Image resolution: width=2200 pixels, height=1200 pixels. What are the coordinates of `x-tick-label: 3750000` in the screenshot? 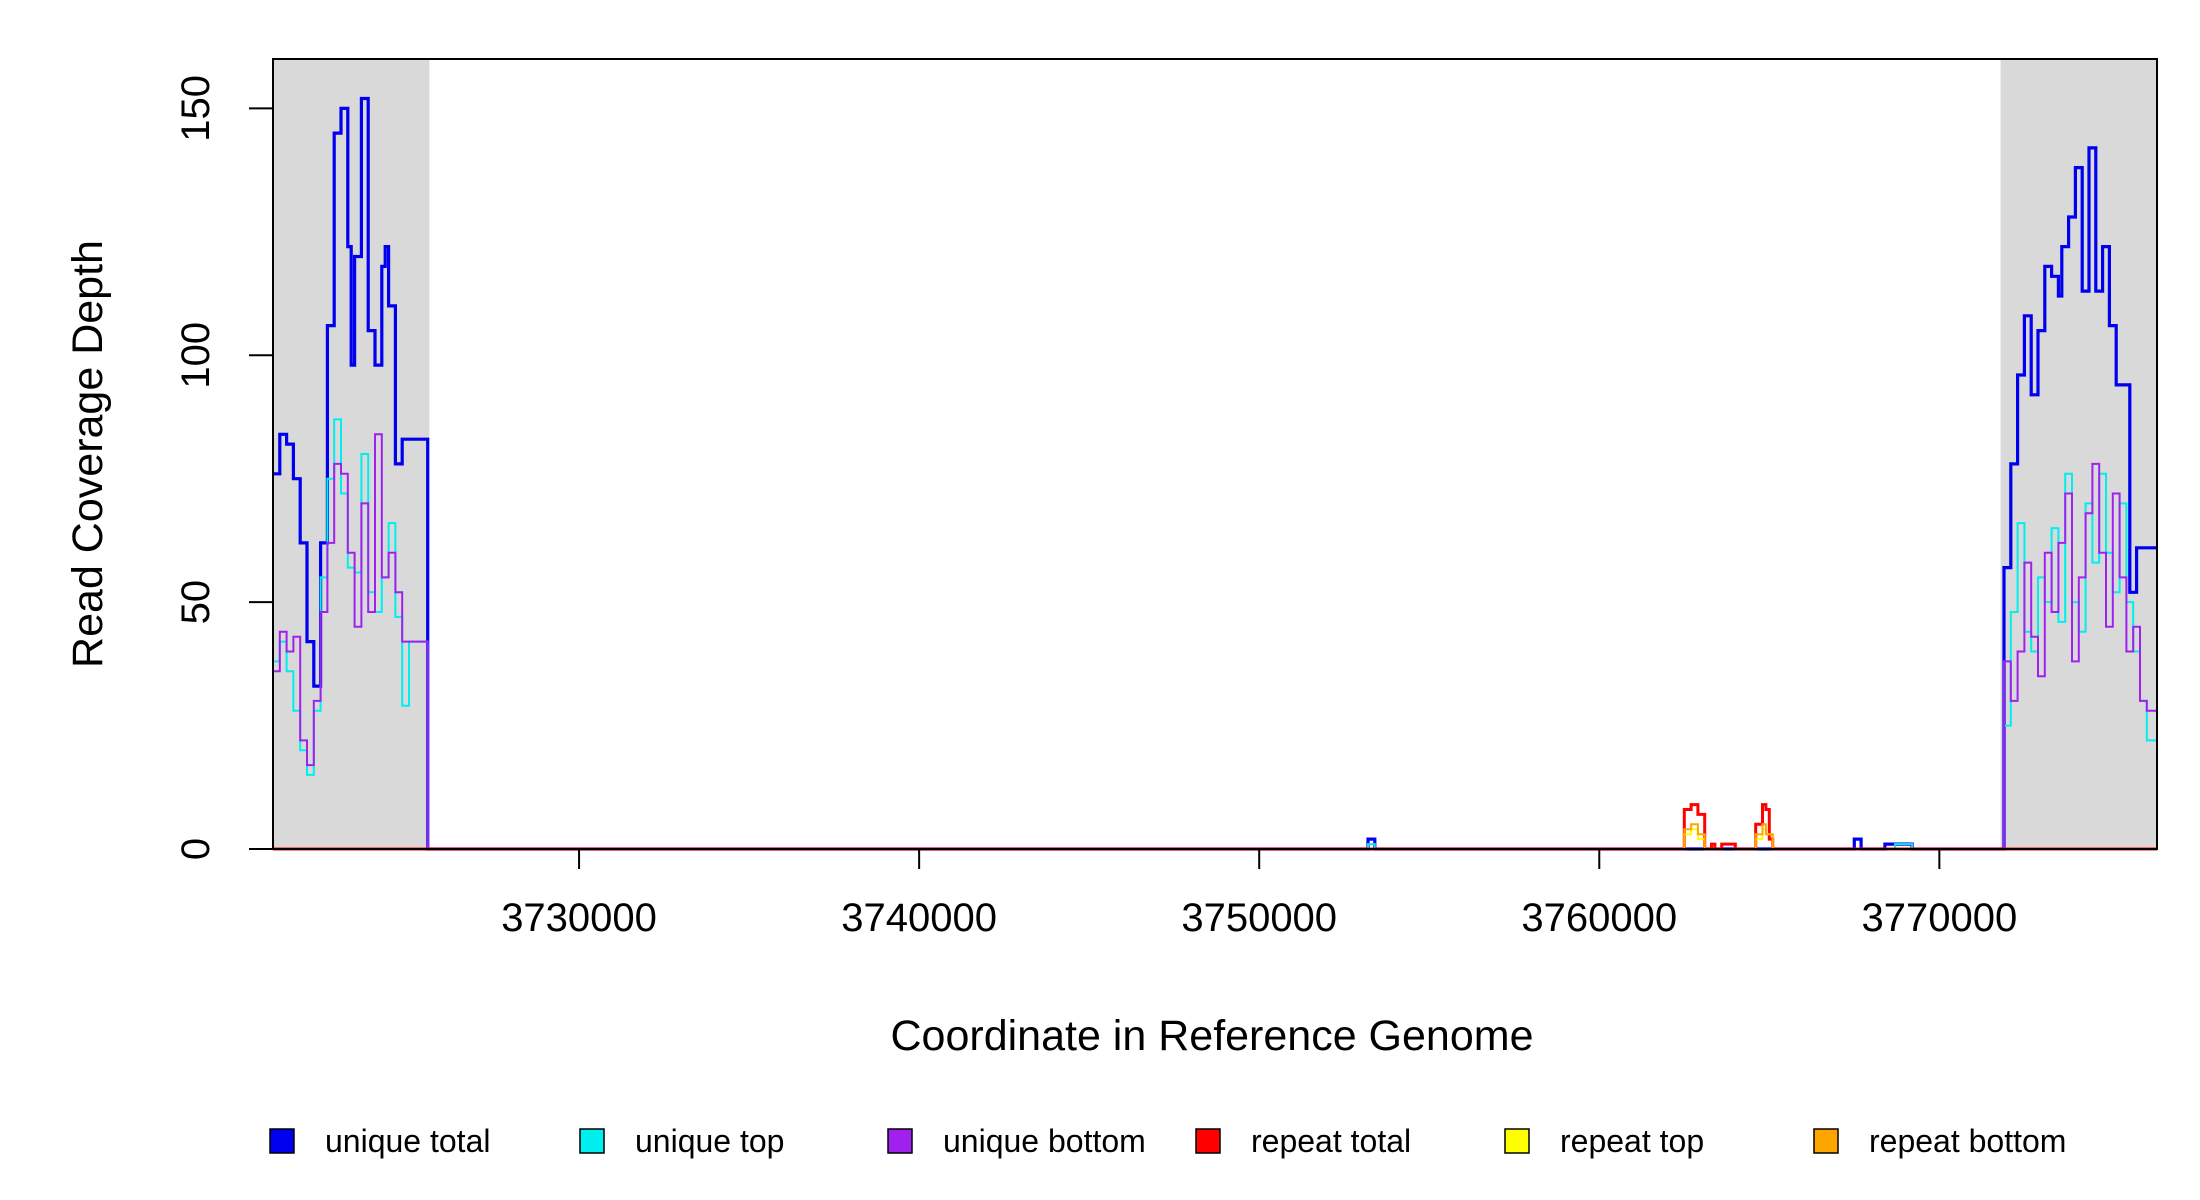 It's located at (1259, 918).